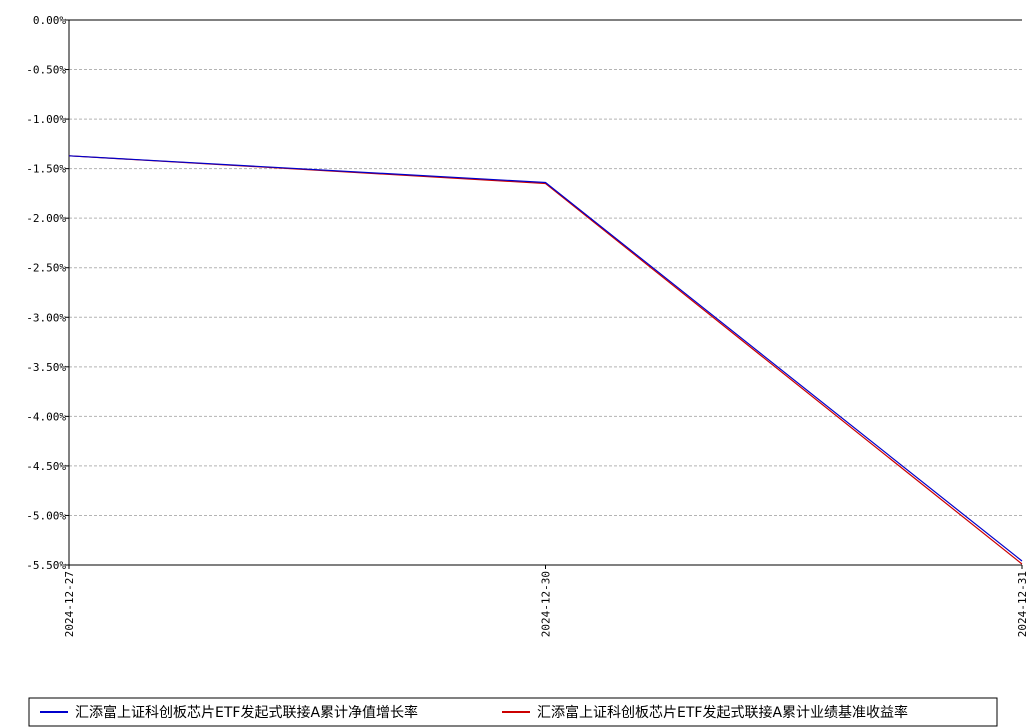 Image resolution: width=1027 pixels, height=727 pixels. I want to click on y-tick-label: -1.50%, so click(46, 169).